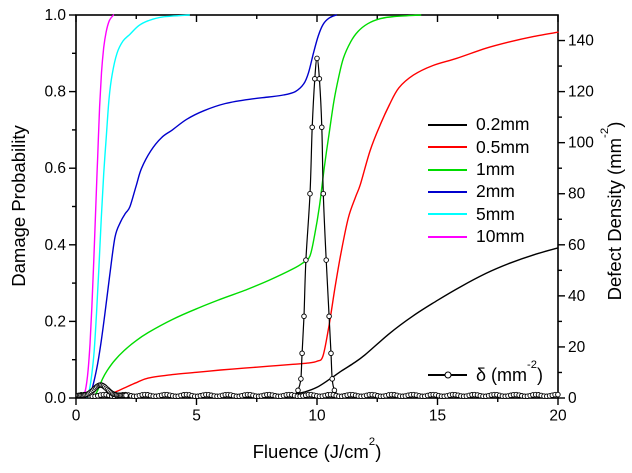 Image resolution: width=632 pixels, height=473 pixels. I want to click on x-axis-title-superscript: 2, so click(372, 441).